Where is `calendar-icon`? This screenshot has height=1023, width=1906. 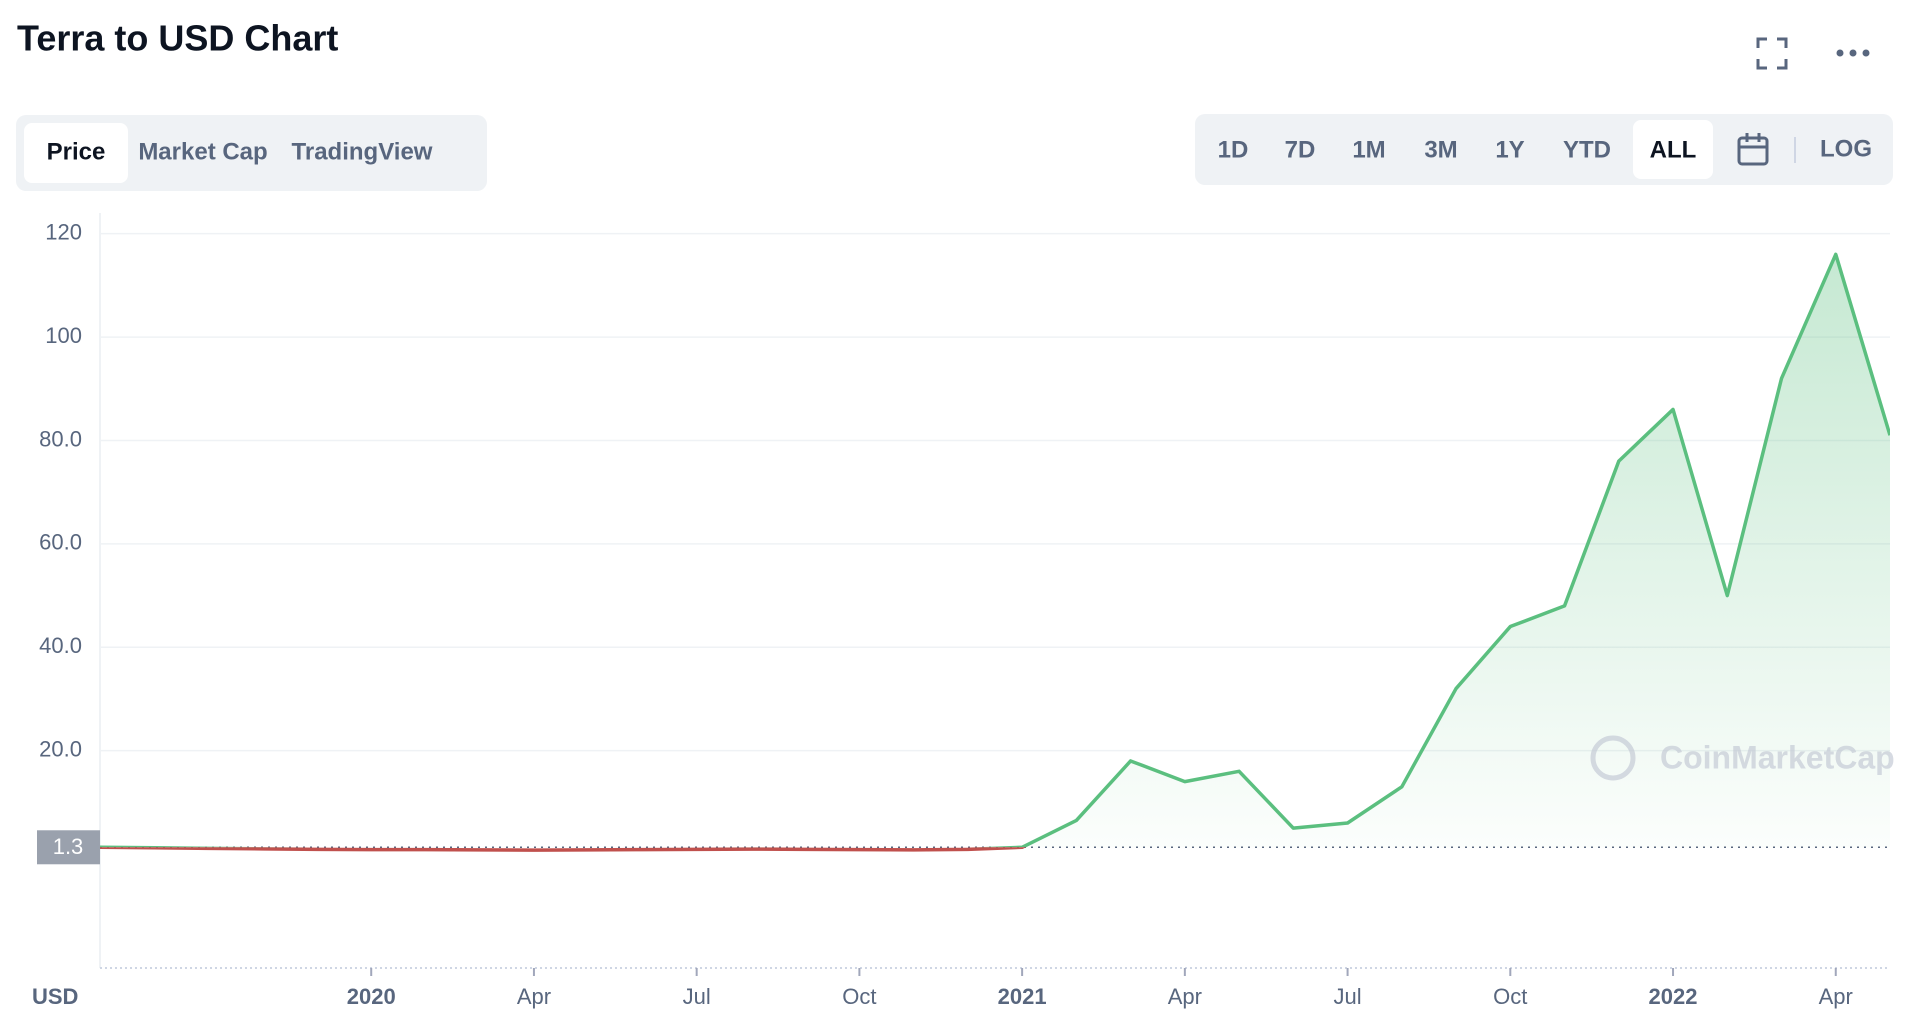 calendar-icon is located at coordinates (1753, 149).